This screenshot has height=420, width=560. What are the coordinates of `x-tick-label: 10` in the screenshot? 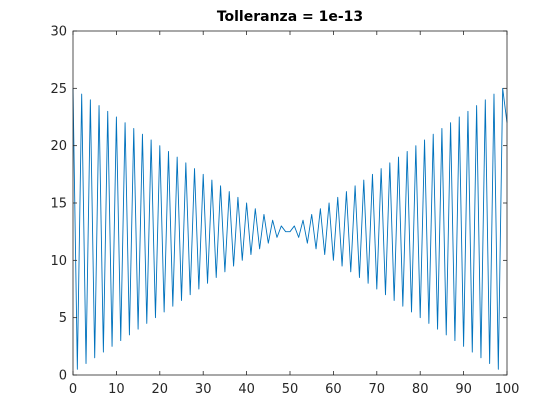 It's located at (116, 389).